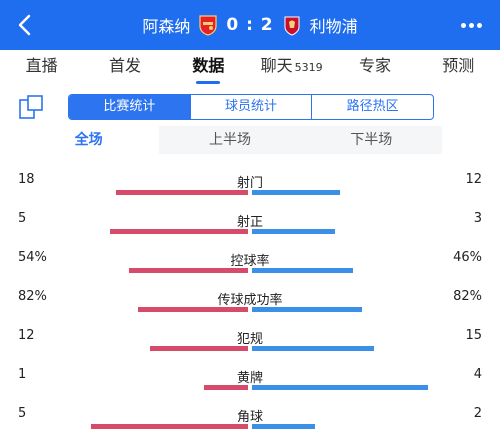  Describe the element at coordinates (372, 107) in the screenshot. I see `segment-heatmap: 路径热区` at that location.